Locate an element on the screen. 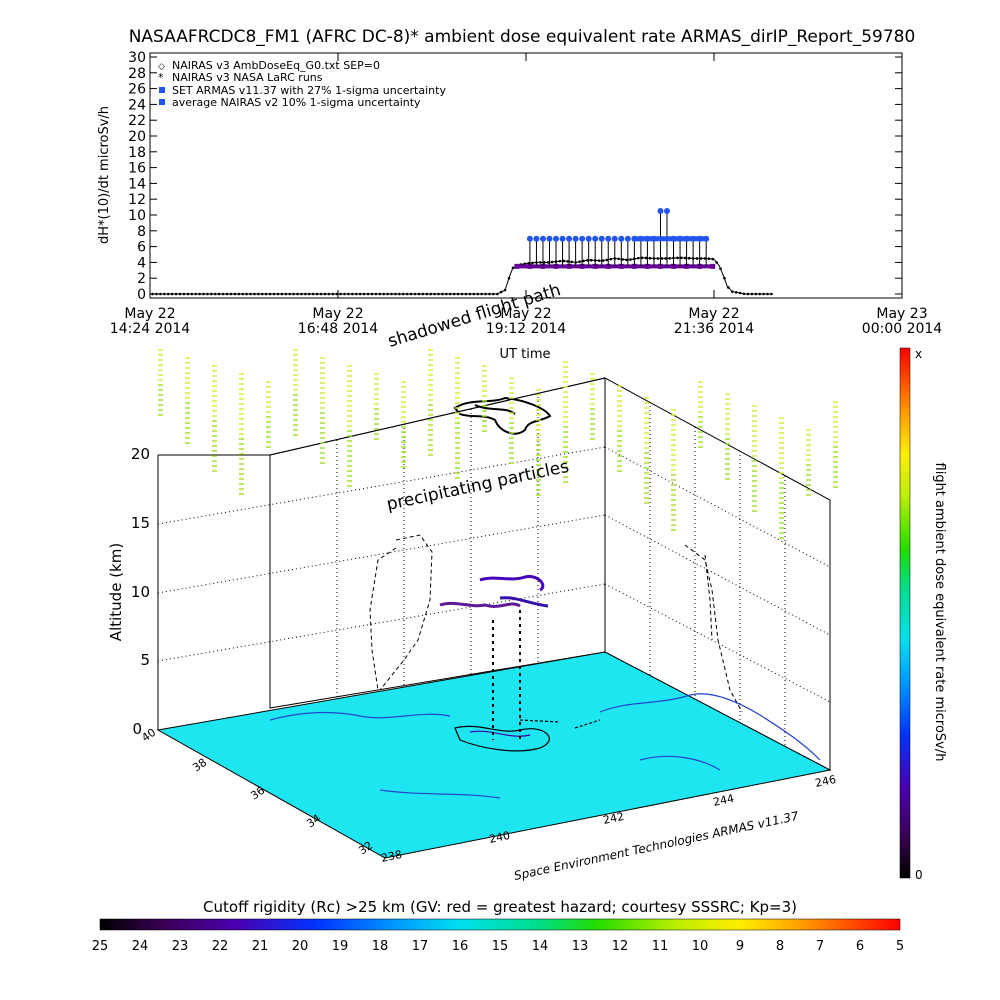 This screenshot has height=1000, width=1000. y-tick-label: 16 is located at coordinates (137, 169).